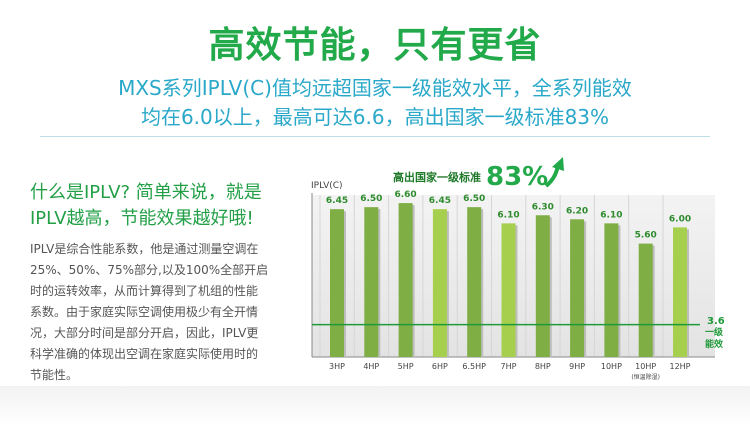 This screenshot has height=425, width=750. I want to click on body-line-3: 时的运转效率，从而计算得到了机组的性能, so click(144, 291).